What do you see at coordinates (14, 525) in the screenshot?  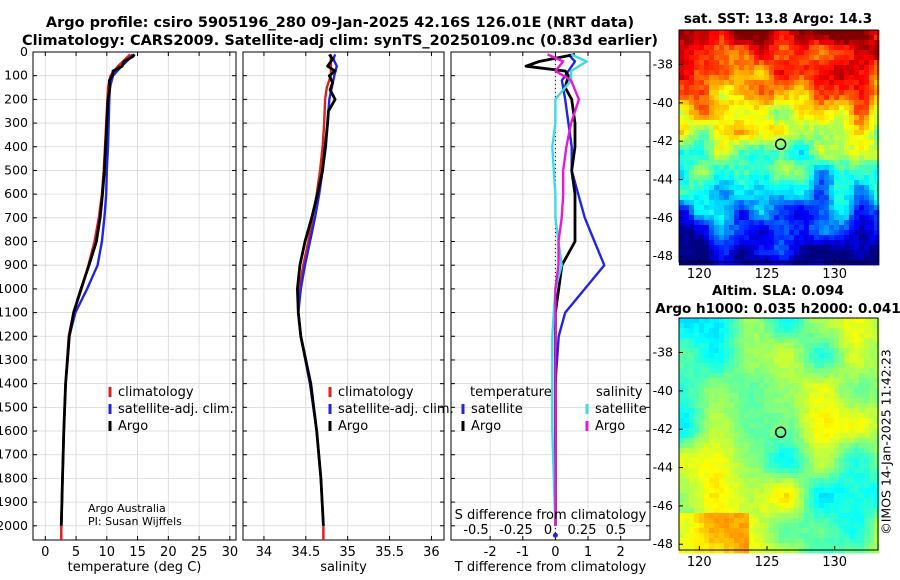 I see `ytick-label: 2000` at bounding box center [14, 525].